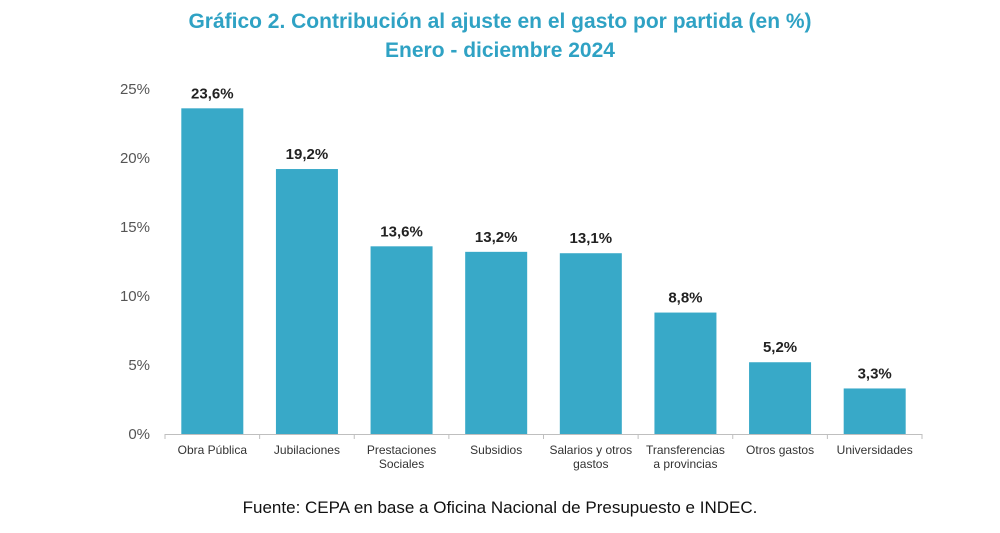 The width and height of the screenshot is (1000, 533). What do you see at coordinates (213, 450) in the screenshot?
I see `x-tick-label: Obra Pública` at bounding box center [213, 450].